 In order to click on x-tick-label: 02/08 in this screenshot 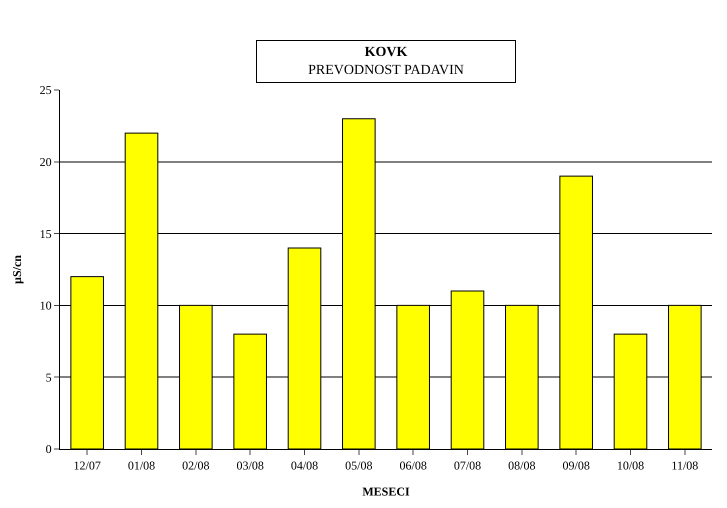, I will do `click(196, 465)`.